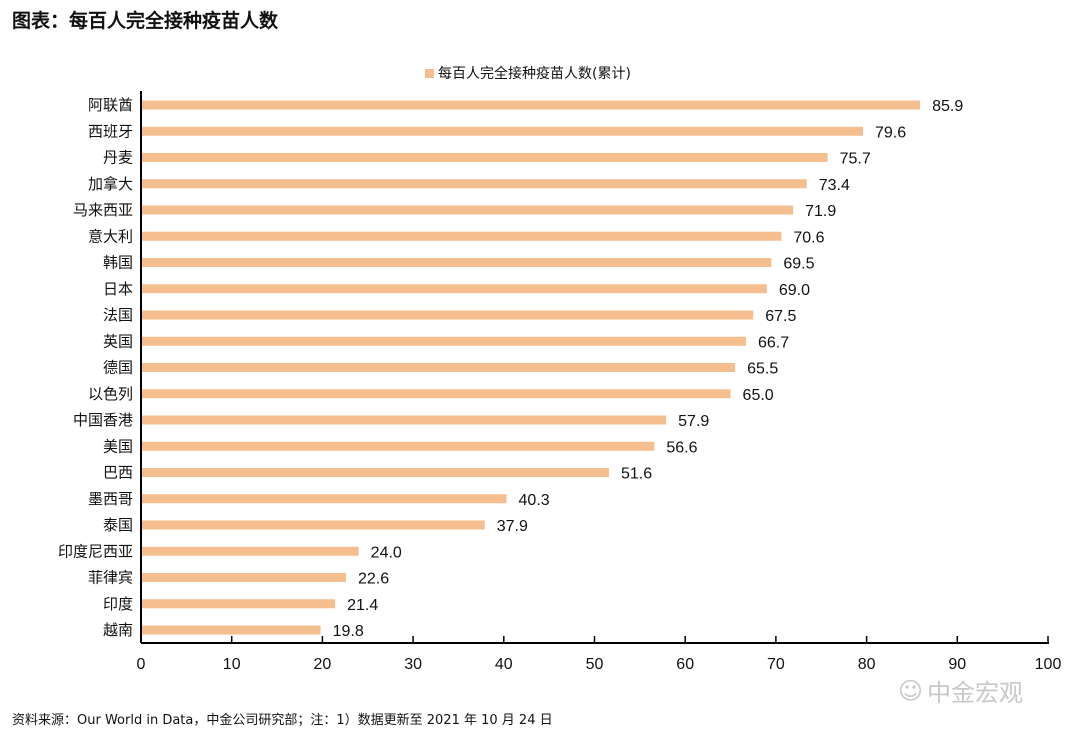 This screenshot has width=1080, height=736. What do you see at coordinates (429, 73) in the screenshot?
I see `legend-swatch` at bounding box center [429, 73].